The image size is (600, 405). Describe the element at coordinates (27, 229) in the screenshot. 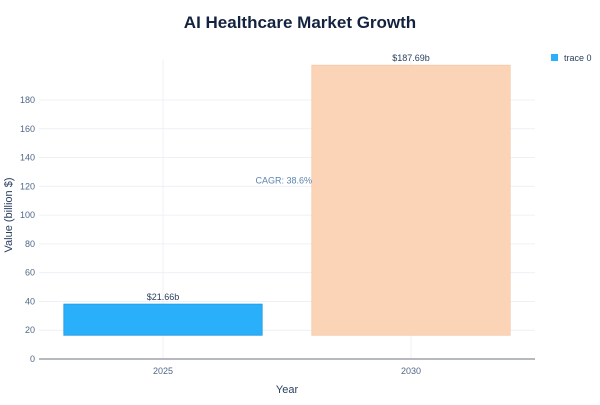

I see `y-axis-ticks: 0 20 40 60 80 100 120 140 160 180` at that location.